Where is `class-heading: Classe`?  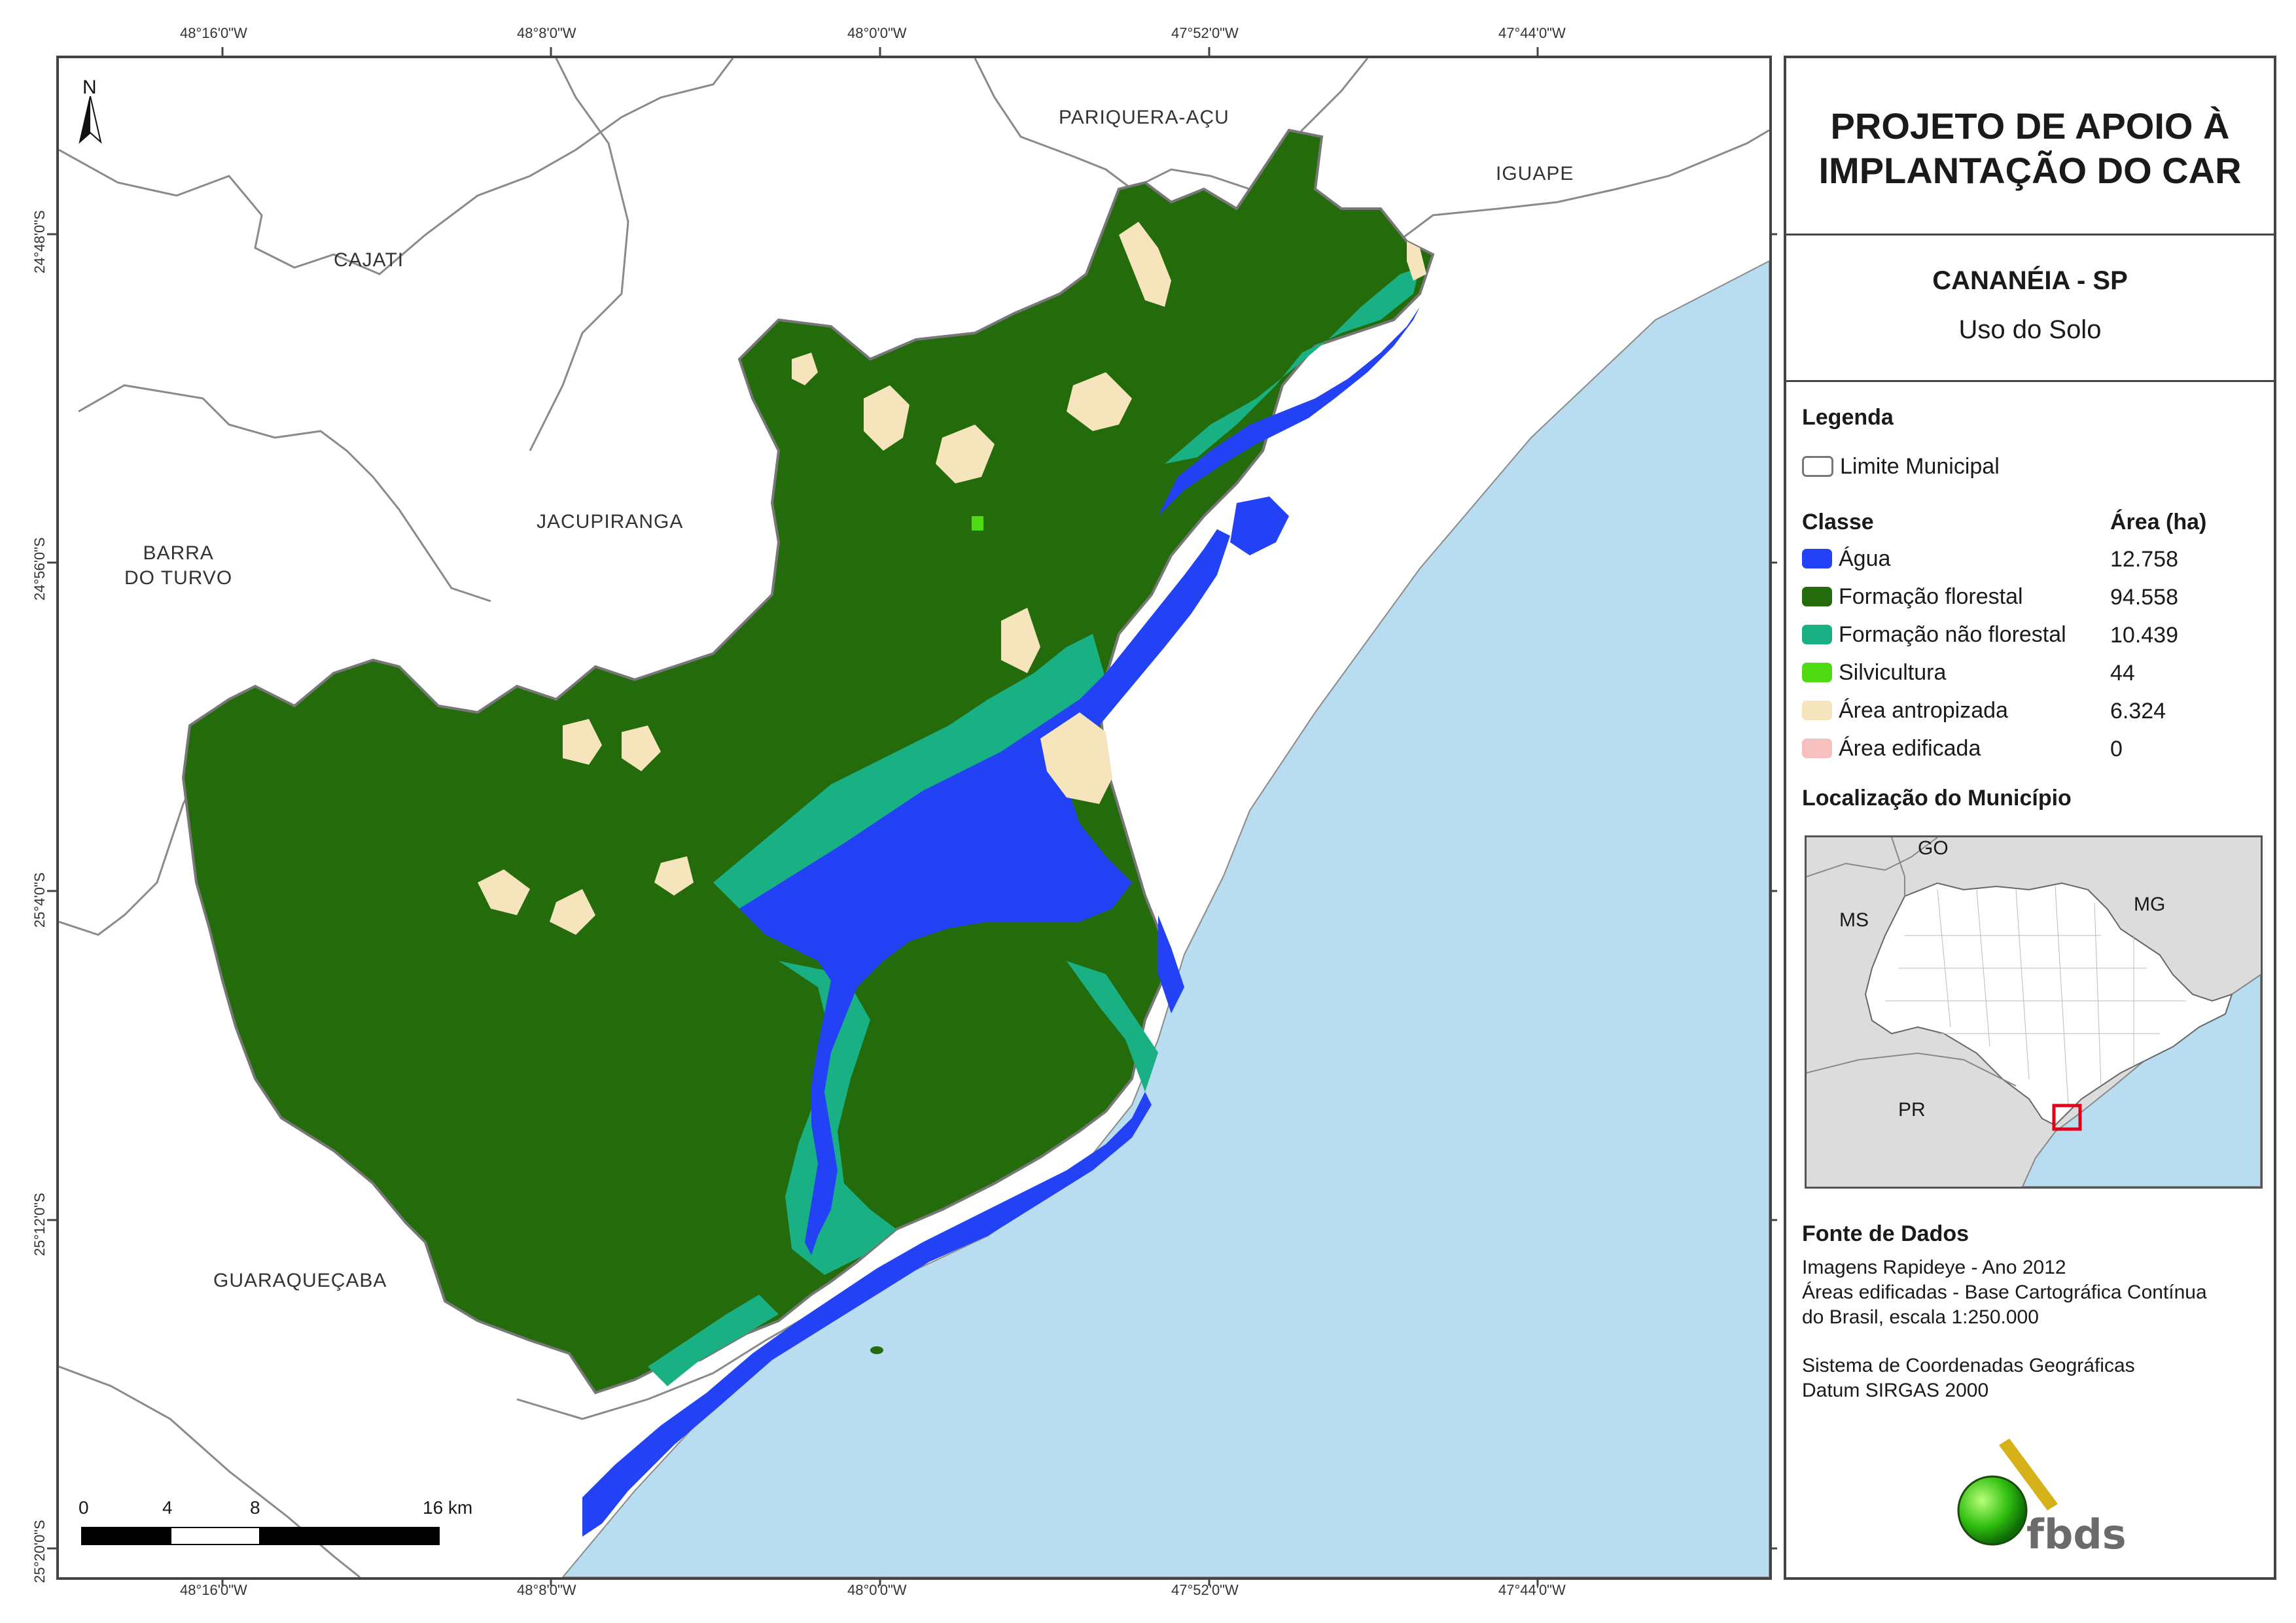 class-heading: Classe is located at coordinates (1838, 522).